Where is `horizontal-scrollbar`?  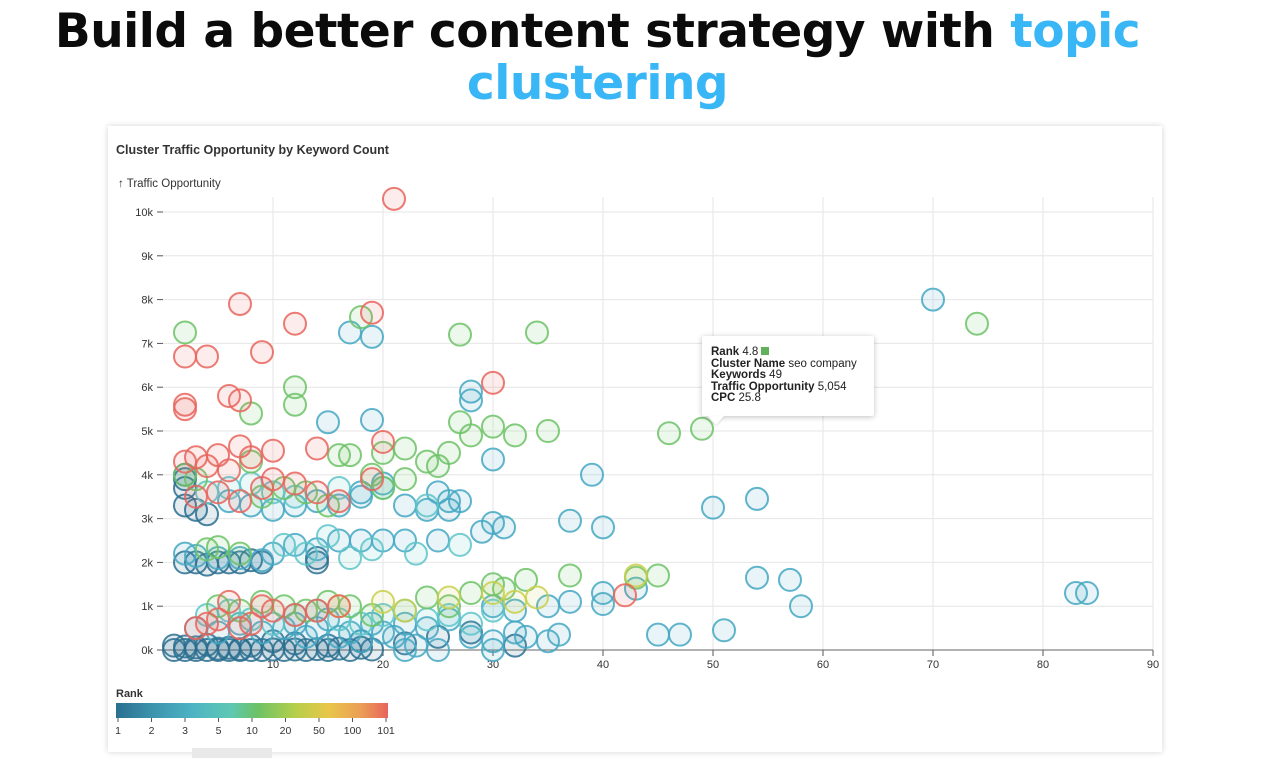
horizontal-scrollbar is located at coordinates (232, 753).